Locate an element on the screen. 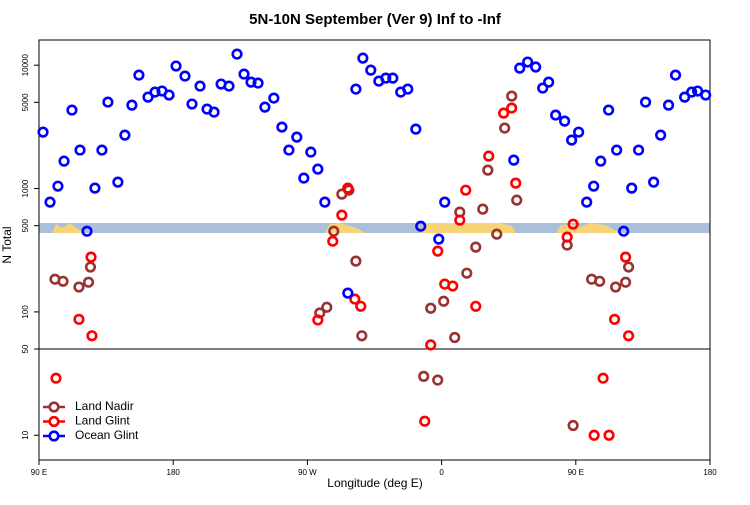 The image size is (750, 505). y-tick-label: 50 is located at coordinates (25, 348).